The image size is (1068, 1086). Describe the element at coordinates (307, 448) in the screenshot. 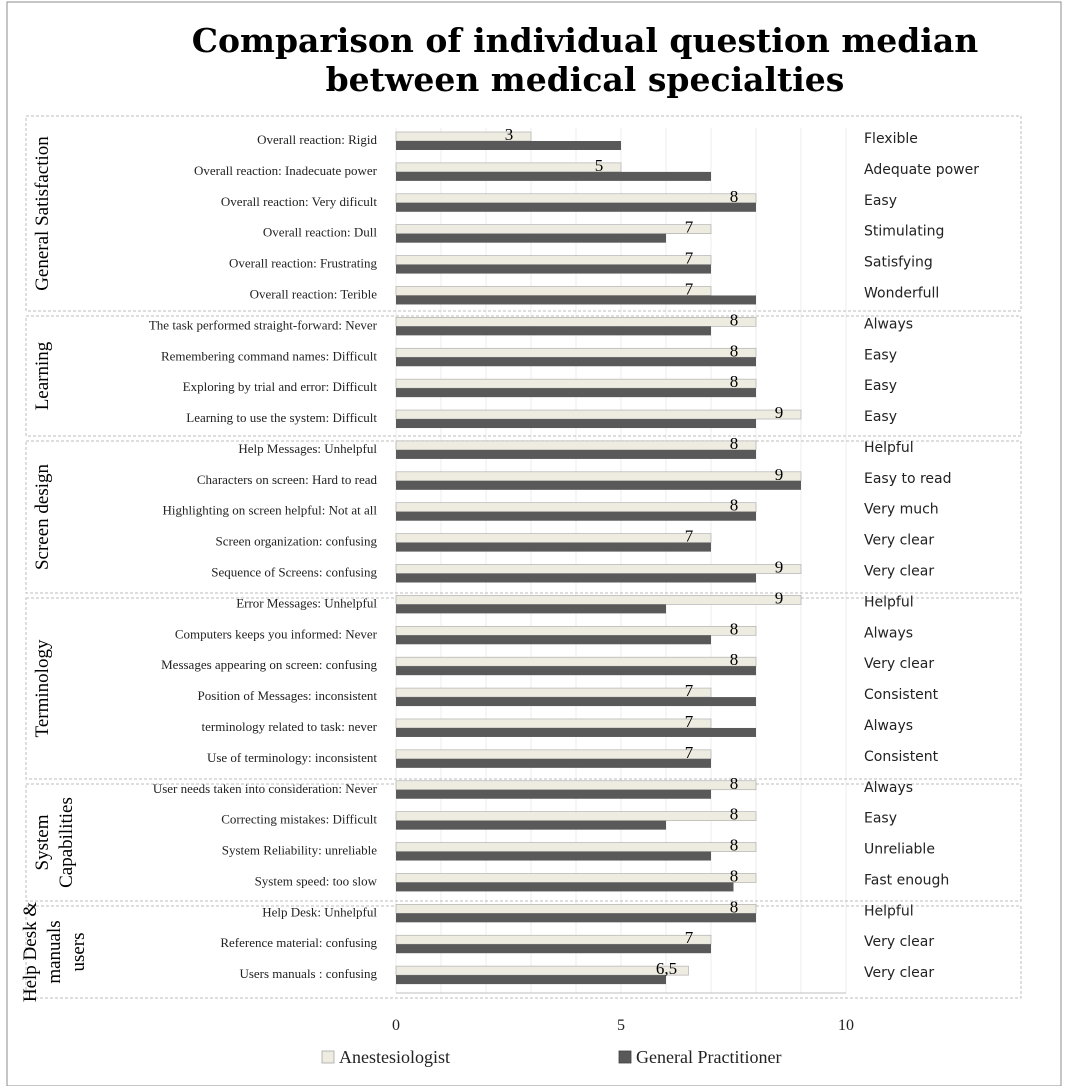

I see `row-label: Help Messages: Unhelpful` at that location.